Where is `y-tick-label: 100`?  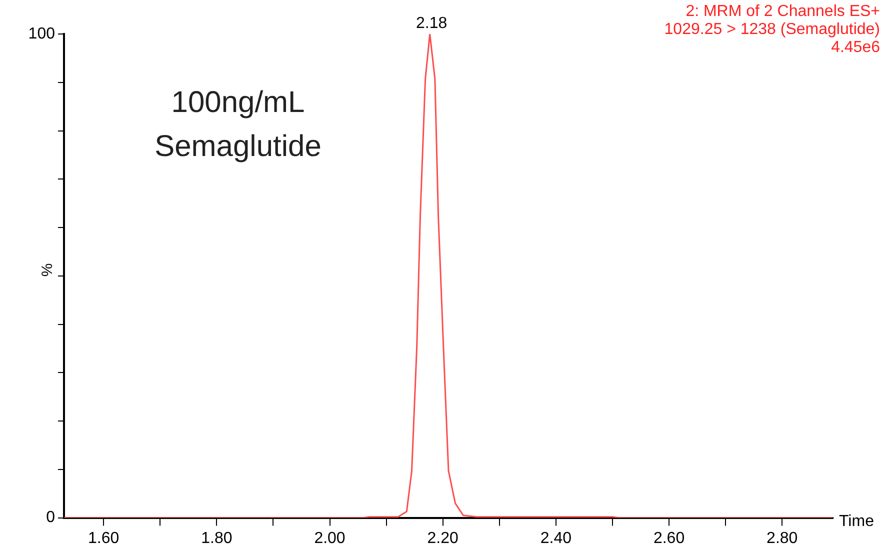 y-tick-label: 100 is located at coordinates (42, 33).